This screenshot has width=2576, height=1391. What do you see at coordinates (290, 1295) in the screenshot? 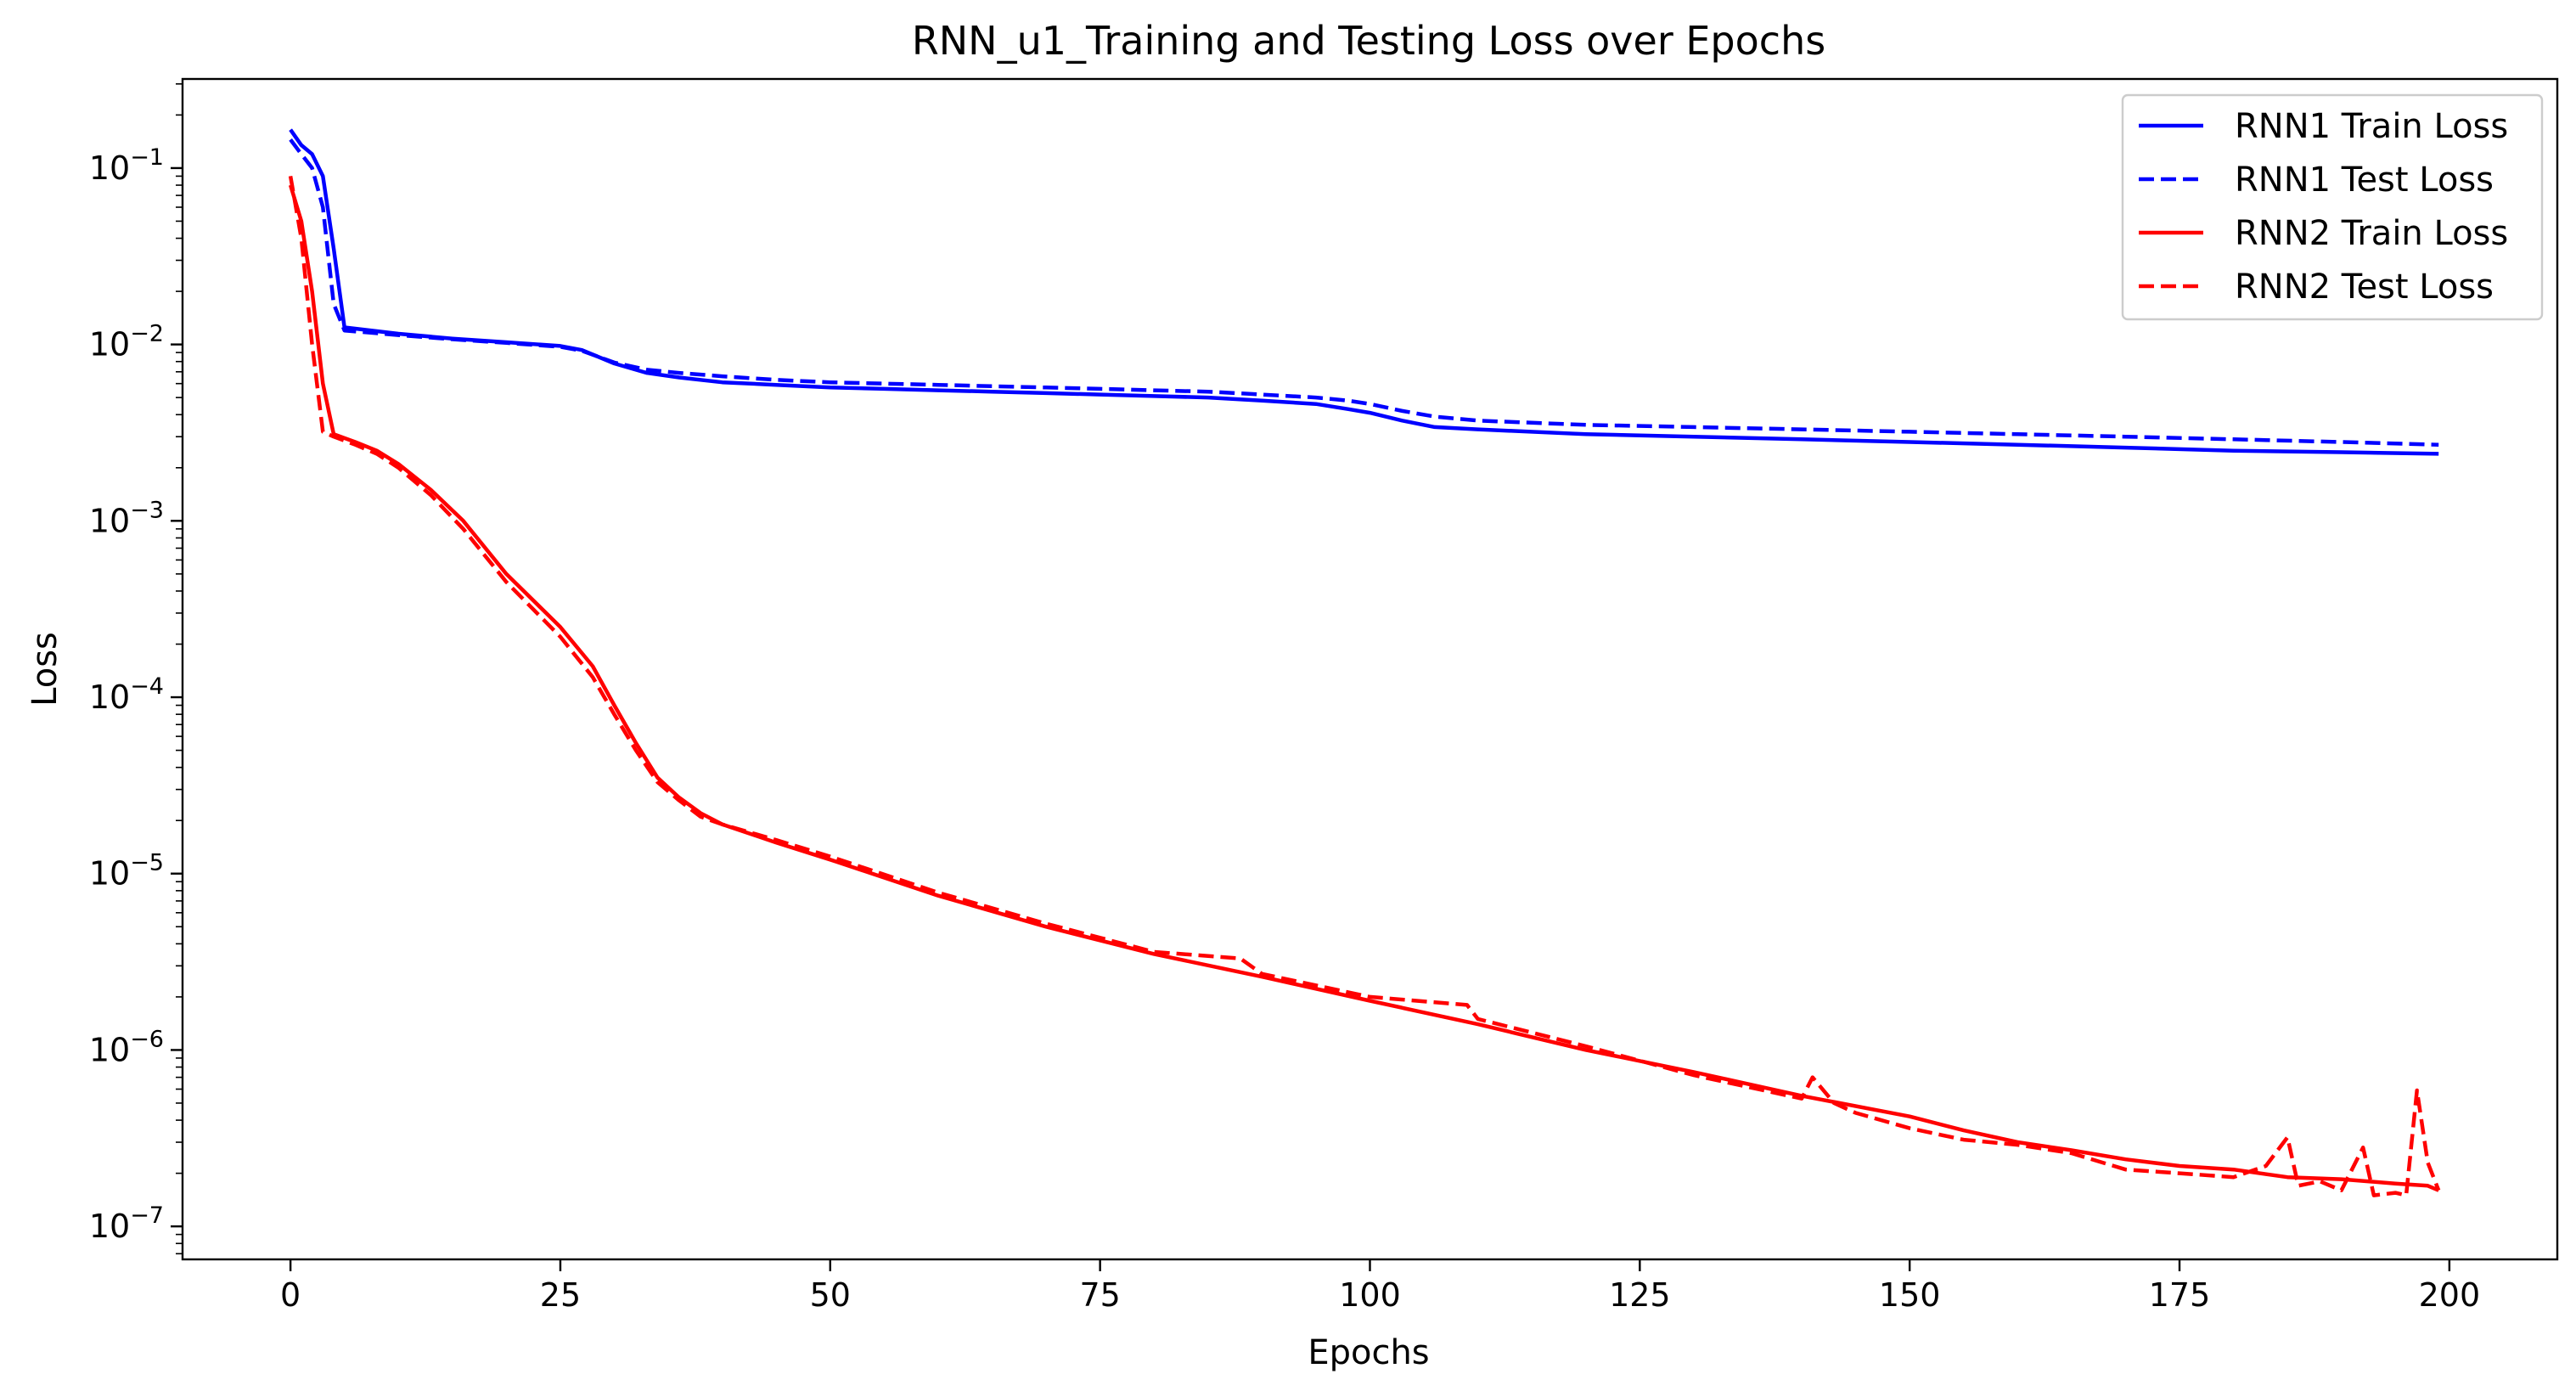
I see `x-tick-label: 0` at bounding box center [290, 1295].